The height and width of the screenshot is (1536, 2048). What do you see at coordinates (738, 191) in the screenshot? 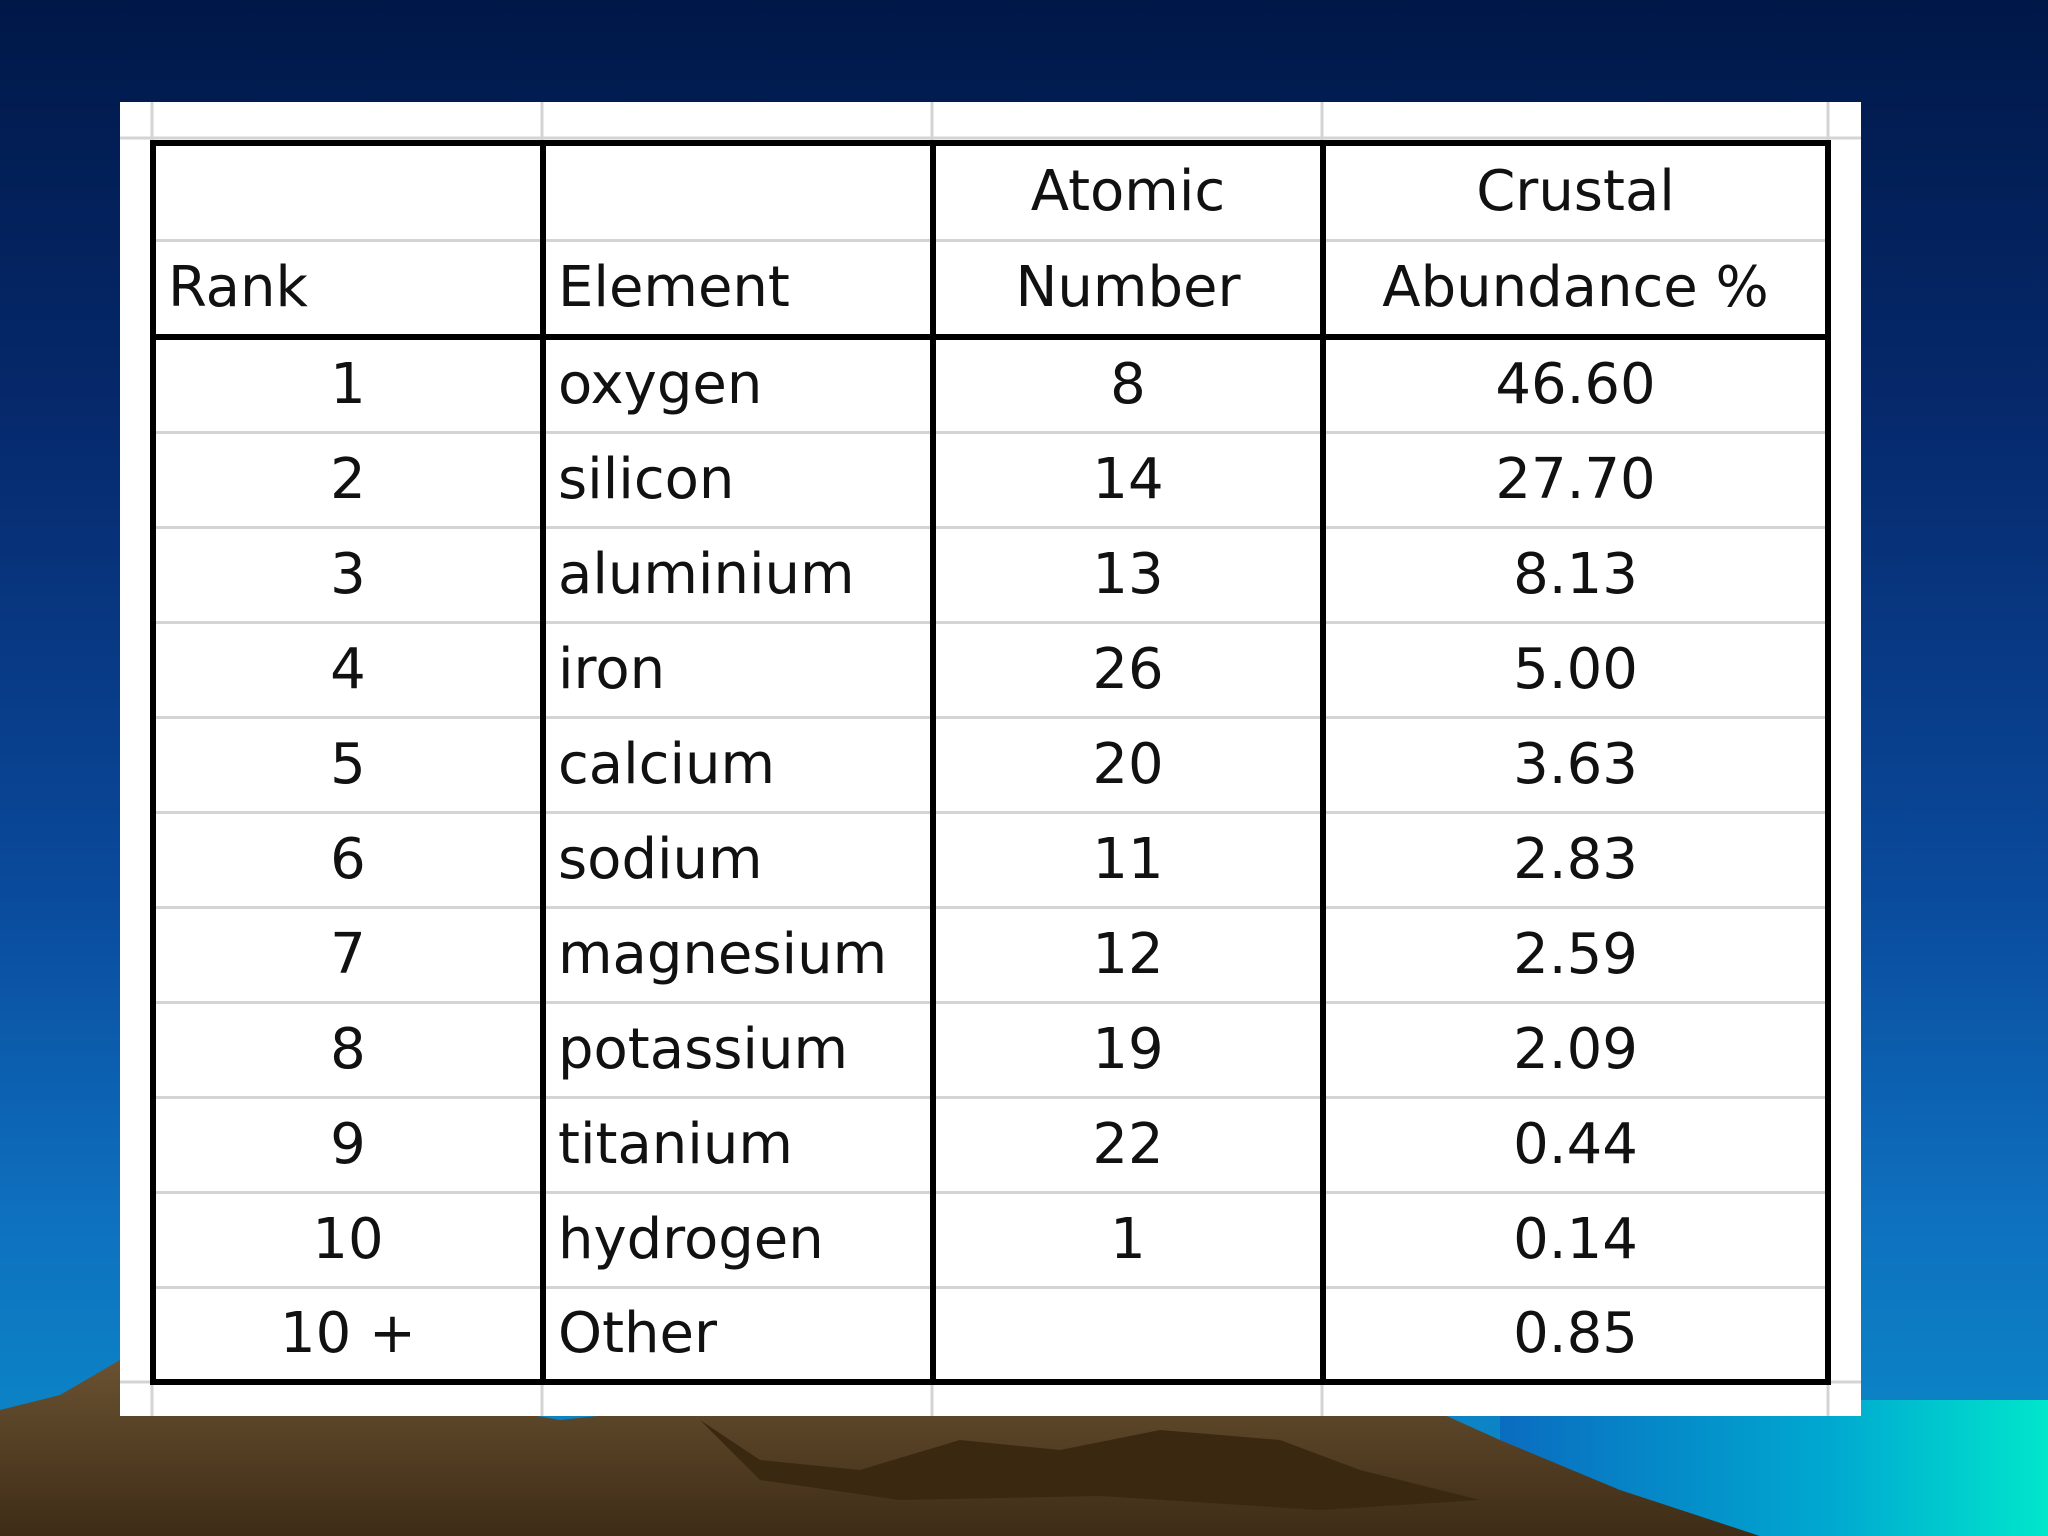
I see `header-element-top` at bounding box center [738, 191].